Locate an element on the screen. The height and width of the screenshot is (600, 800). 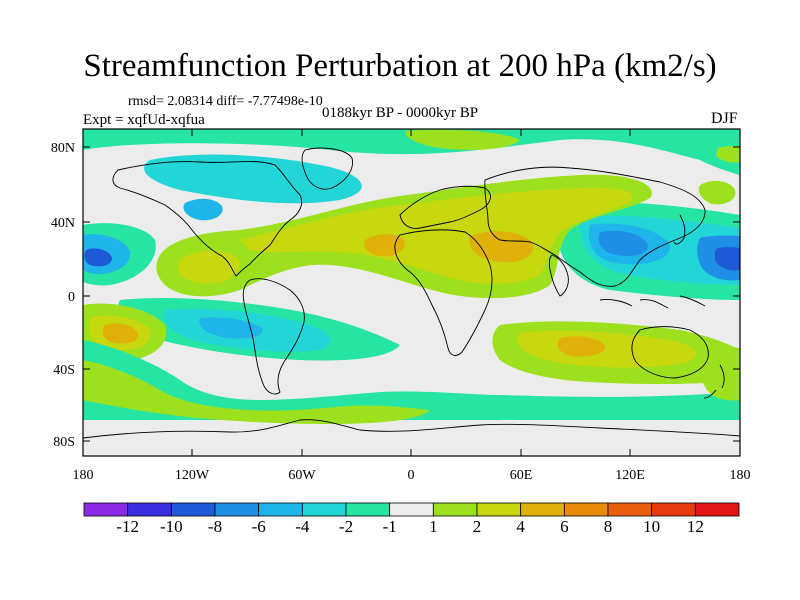
contour-north-neg3 is located at coordinates (203, 209).